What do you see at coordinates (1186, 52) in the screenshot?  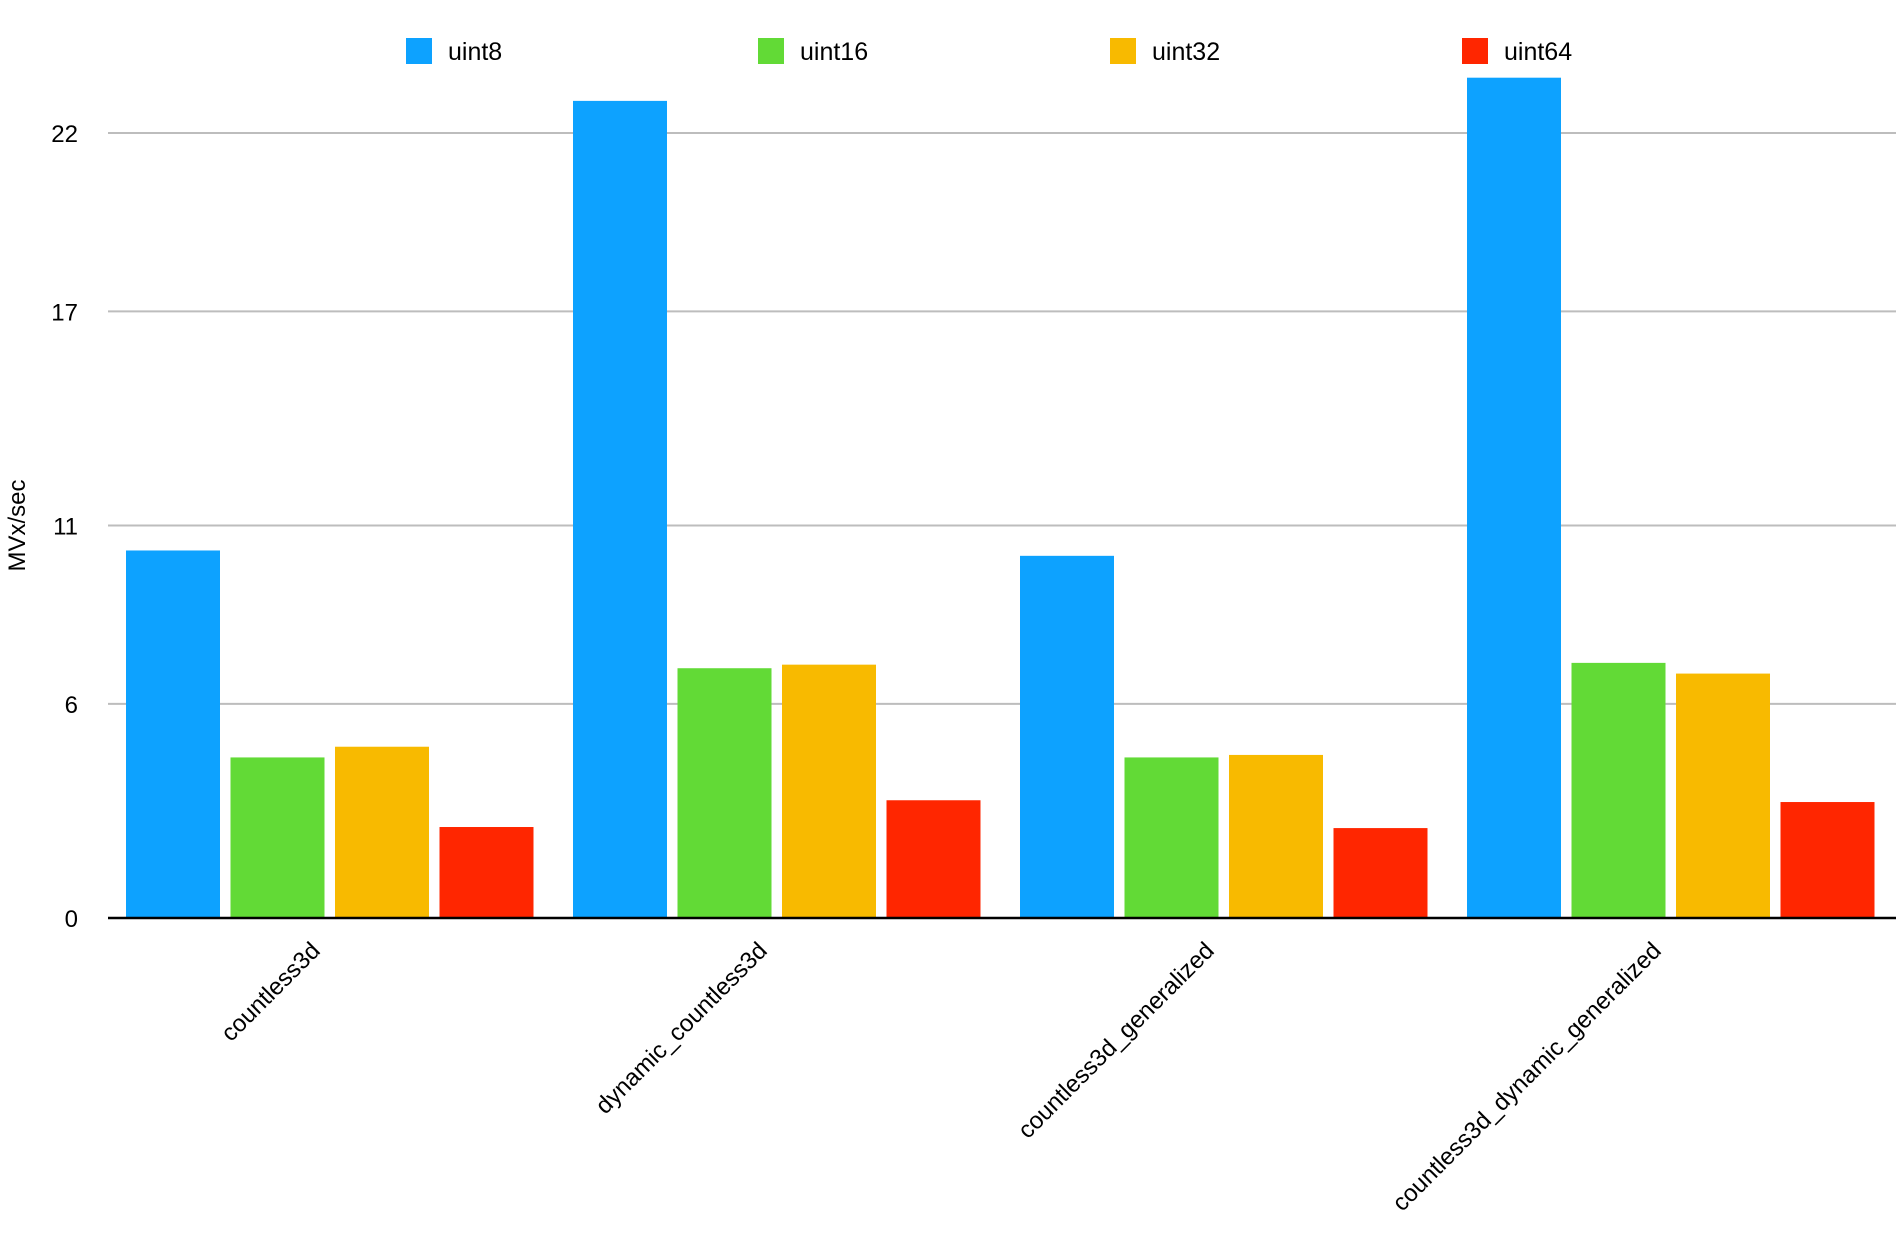 I see `legend-label-uint32: uint32` at bounding box center [1186, 52].